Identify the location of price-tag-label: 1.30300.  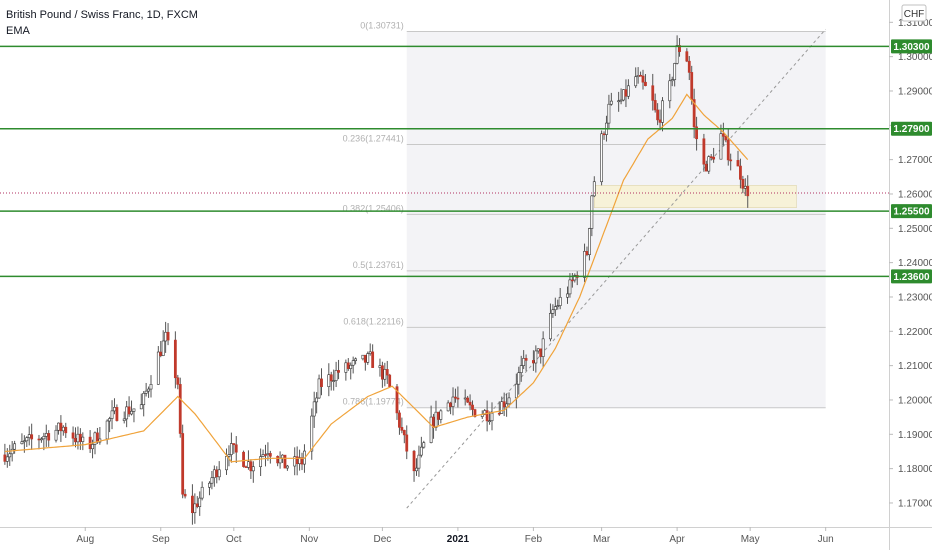
(911, 47).